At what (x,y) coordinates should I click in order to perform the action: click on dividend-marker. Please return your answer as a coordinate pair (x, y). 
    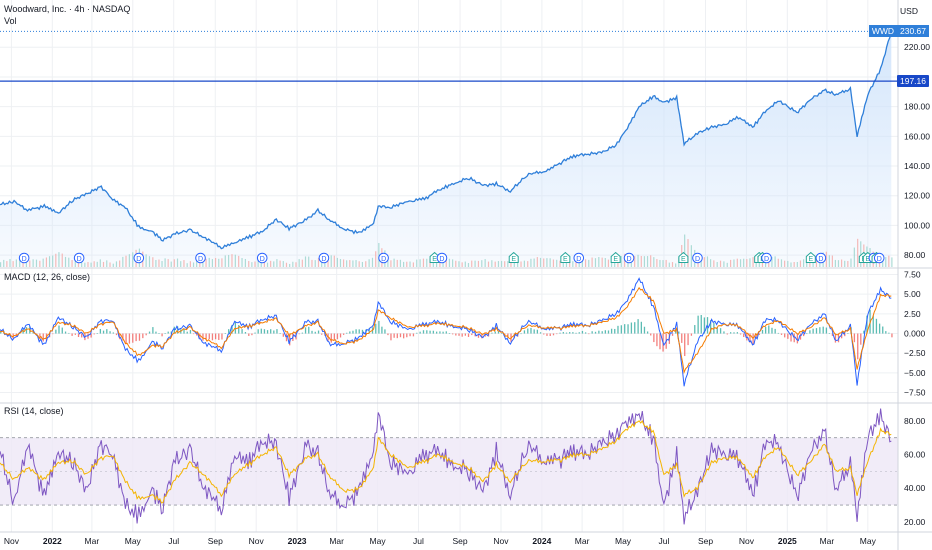
    Looking at the image, I should click on (766, 258).